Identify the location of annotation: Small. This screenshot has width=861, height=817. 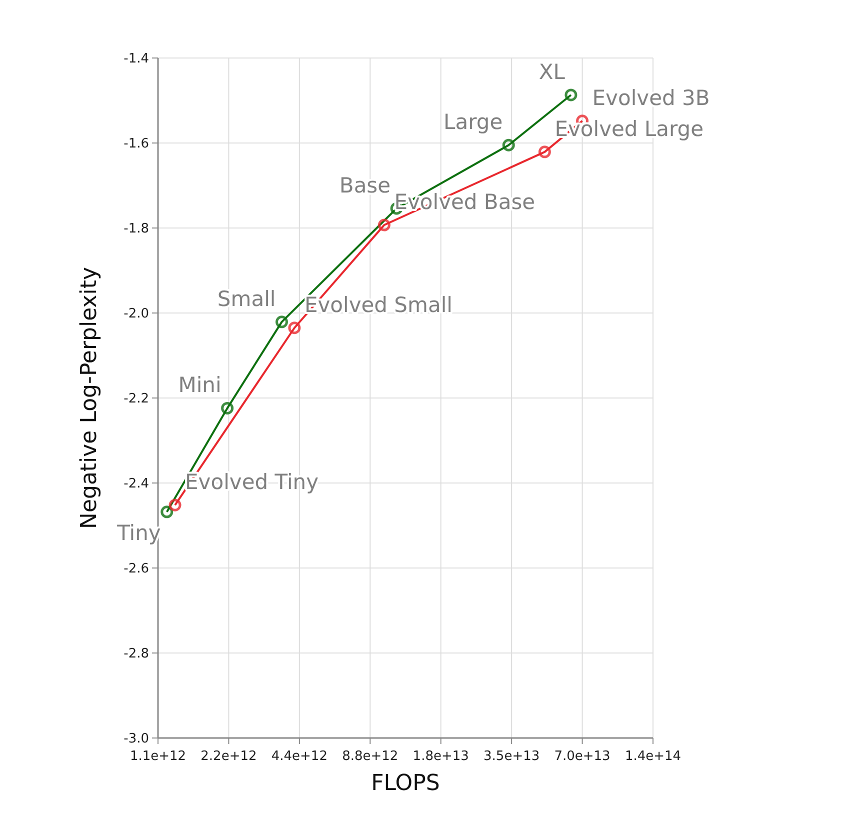
(246, 298).